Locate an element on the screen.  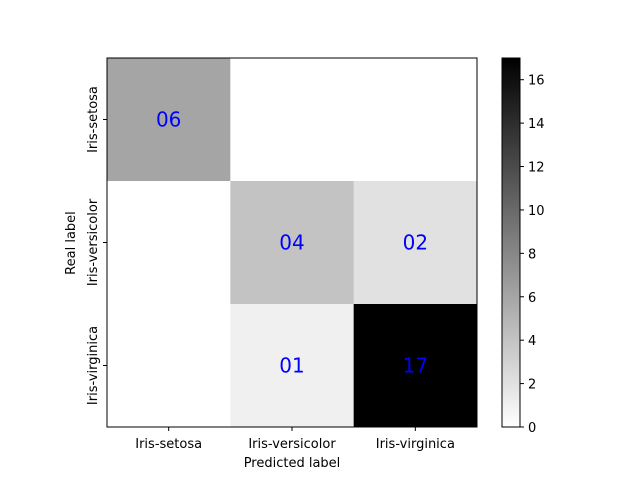
colorbar-tick-label: 2 is located at coordinates (532, 385).